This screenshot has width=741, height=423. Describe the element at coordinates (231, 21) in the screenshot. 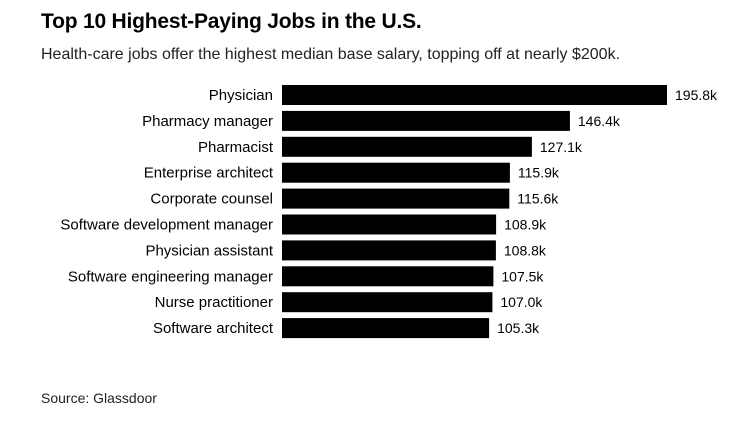

I see `chart-title: Top 10 Highest-Paying Jobs in the U.S.` at that location.